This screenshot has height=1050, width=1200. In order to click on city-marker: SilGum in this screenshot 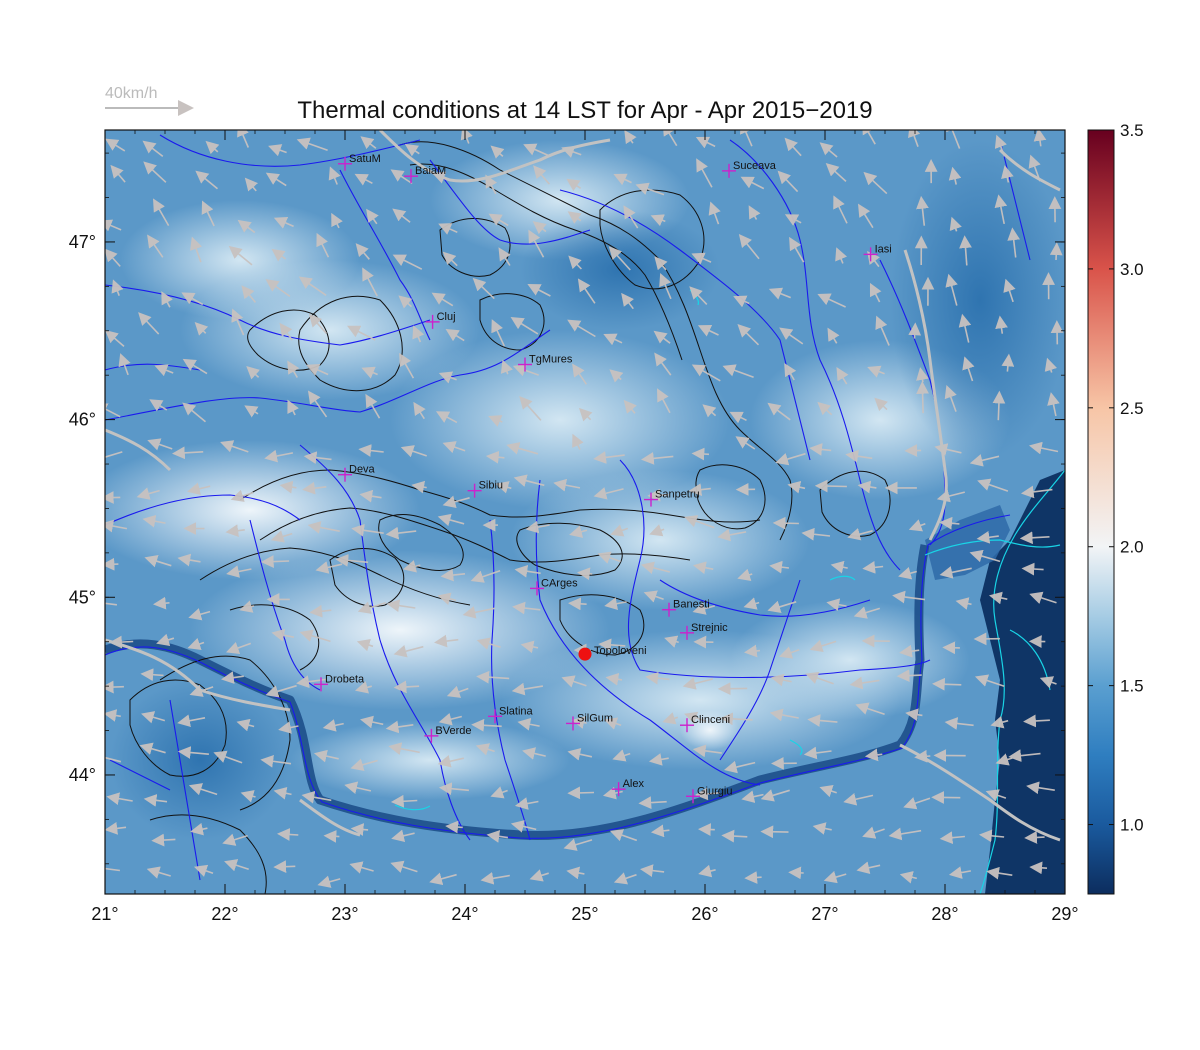, I will do `click(589, 721)`.